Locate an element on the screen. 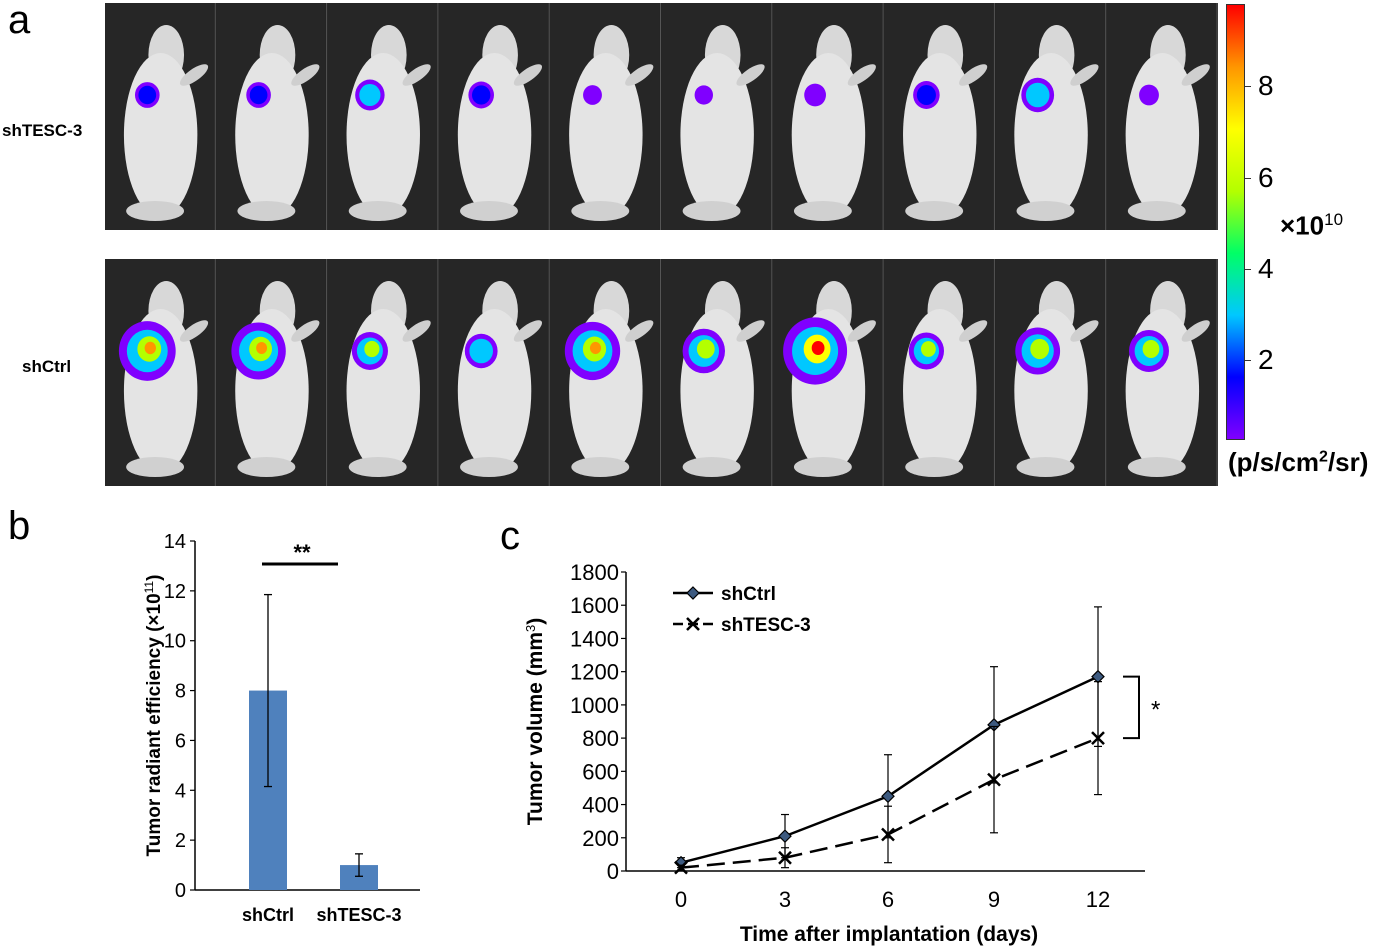 This screenshot has width=1400, height=947. row-label-shtesc3: shTESC-3 is located at coordinates (42, 130).